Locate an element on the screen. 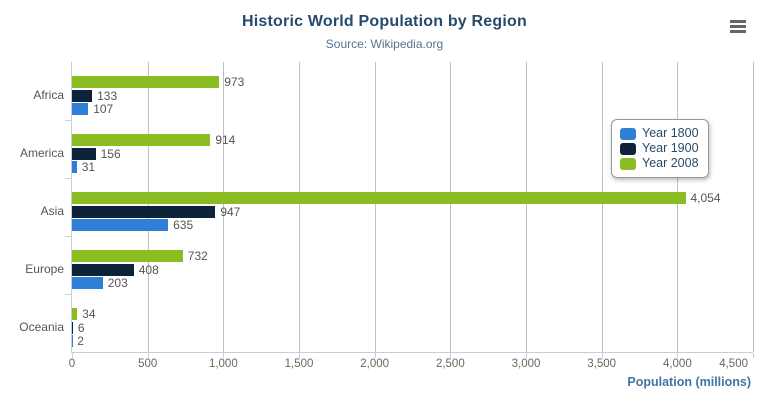 This screenshot has width=769, height=416. bar-oceania-year-2008 is located at coordinates (75, 314).